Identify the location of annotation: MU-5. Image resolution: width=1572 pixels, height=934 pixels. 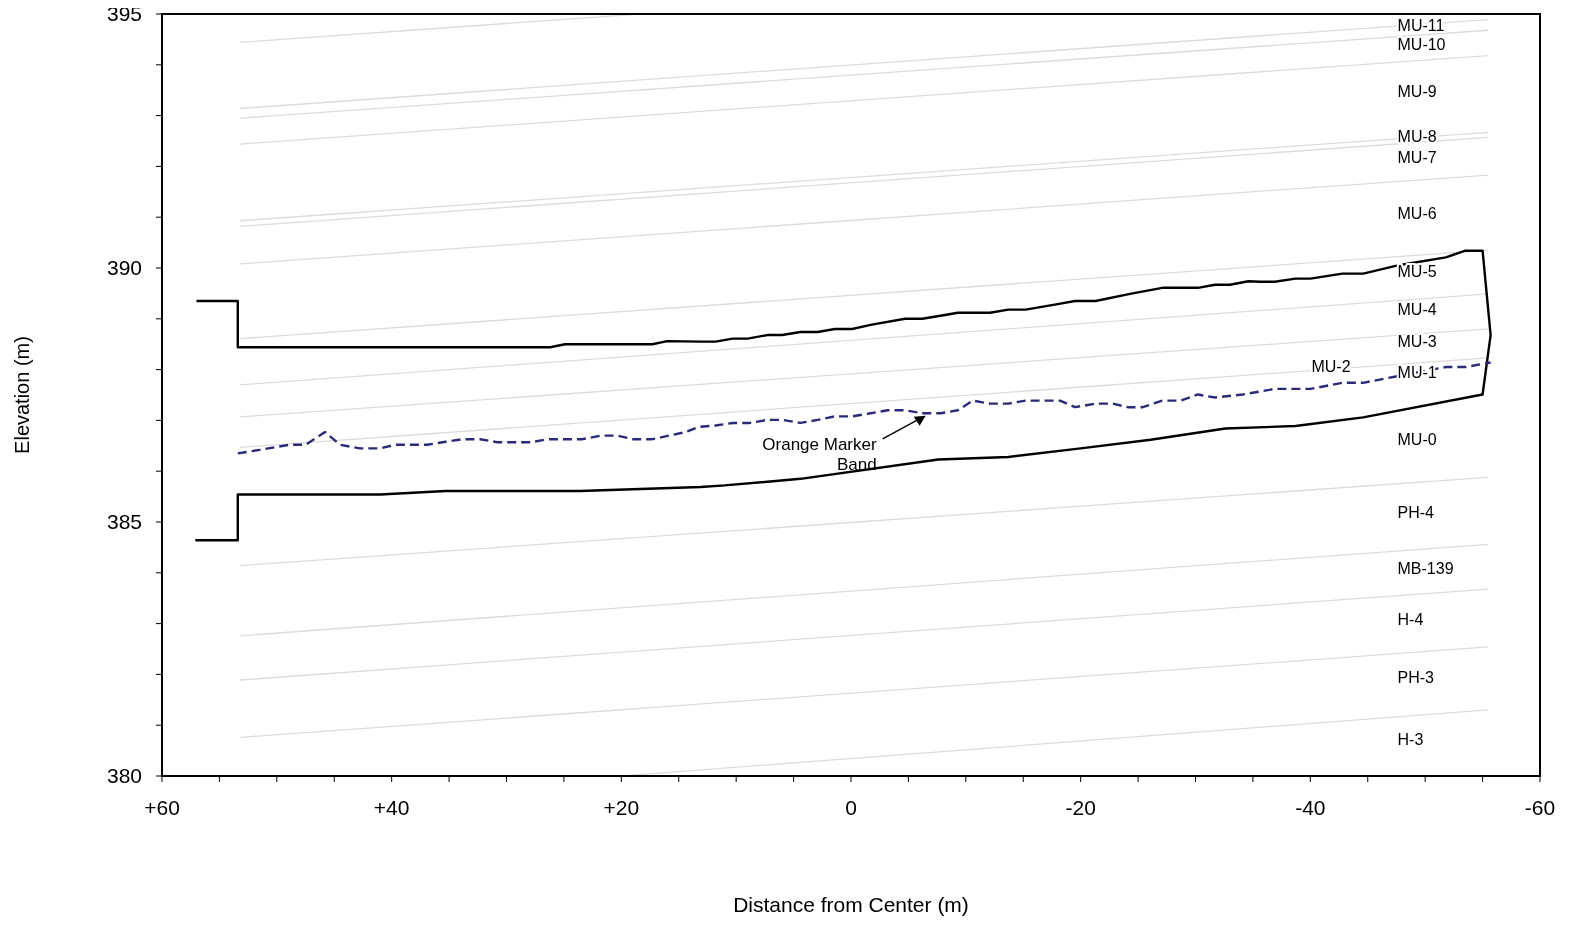
(1417, 271).